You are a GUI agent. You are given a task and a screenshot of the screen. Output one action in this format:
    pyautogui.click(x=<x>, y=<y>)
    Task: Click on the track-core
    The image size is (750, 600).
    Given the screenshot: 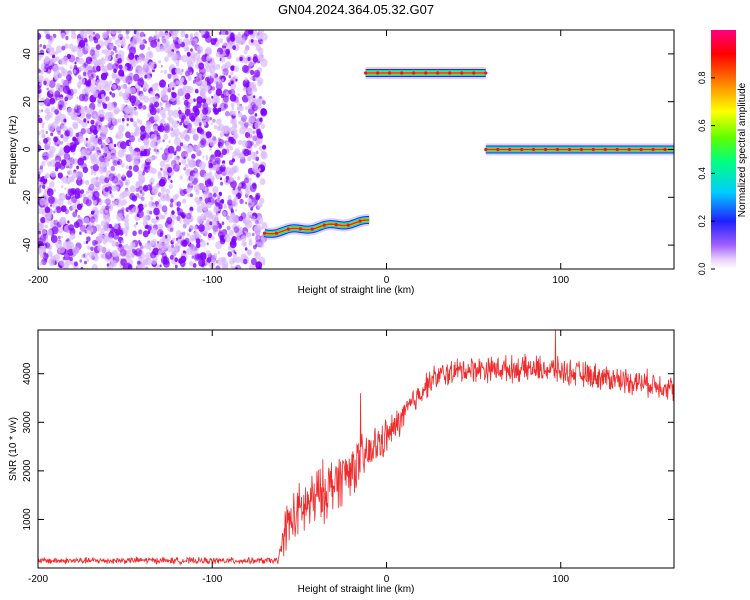 What is the action you would take?
    pyautogui.click(x=317, y=227)
    